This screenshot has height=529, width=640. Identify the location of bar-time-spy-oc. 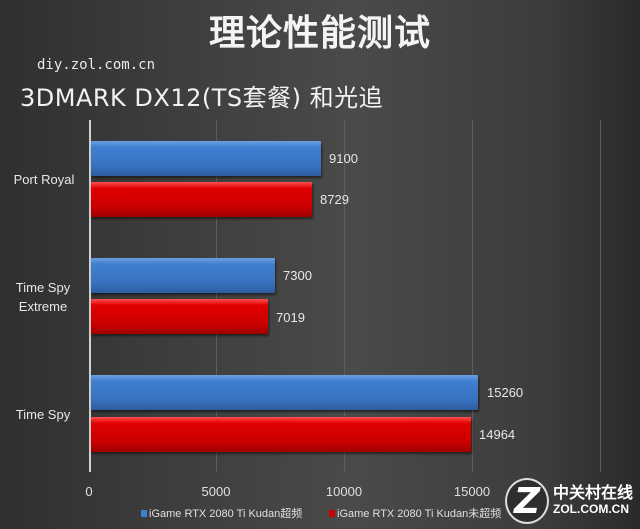
(284, 392).